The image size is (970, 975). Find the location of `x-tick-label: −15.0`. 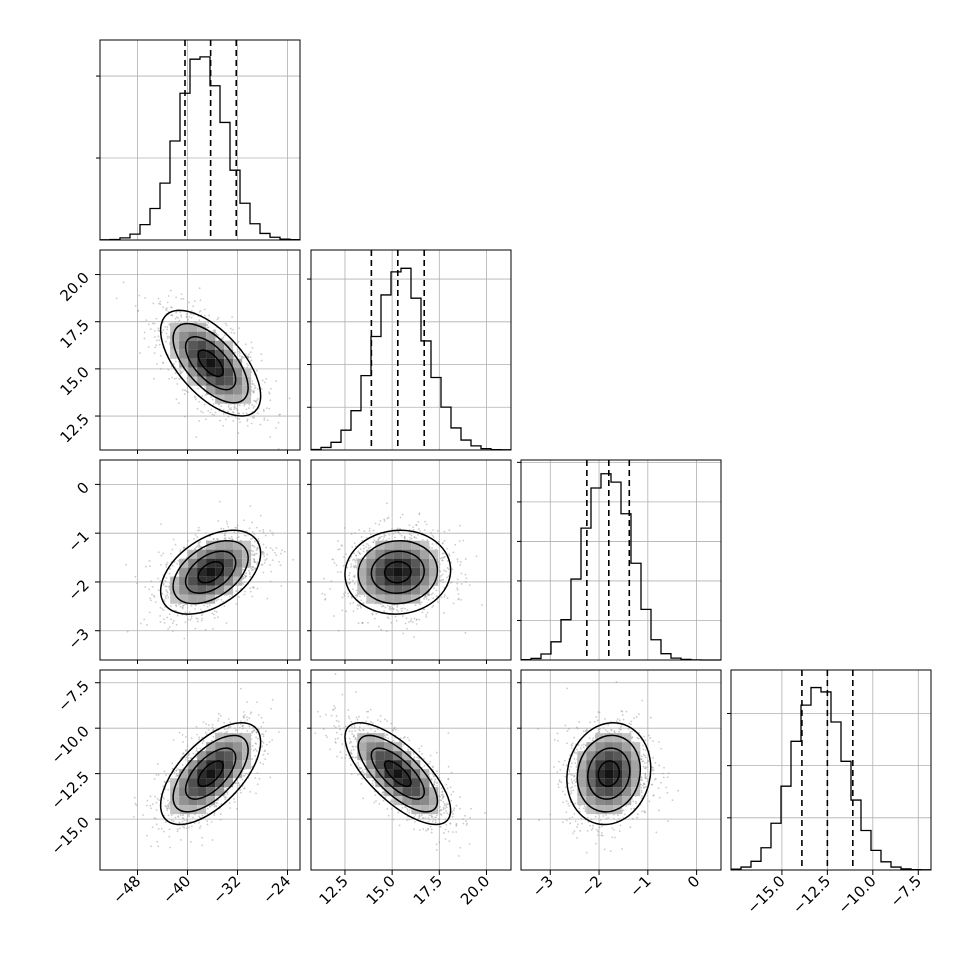

x-tick-label: −15.0 is located at coordinates (766, 894).